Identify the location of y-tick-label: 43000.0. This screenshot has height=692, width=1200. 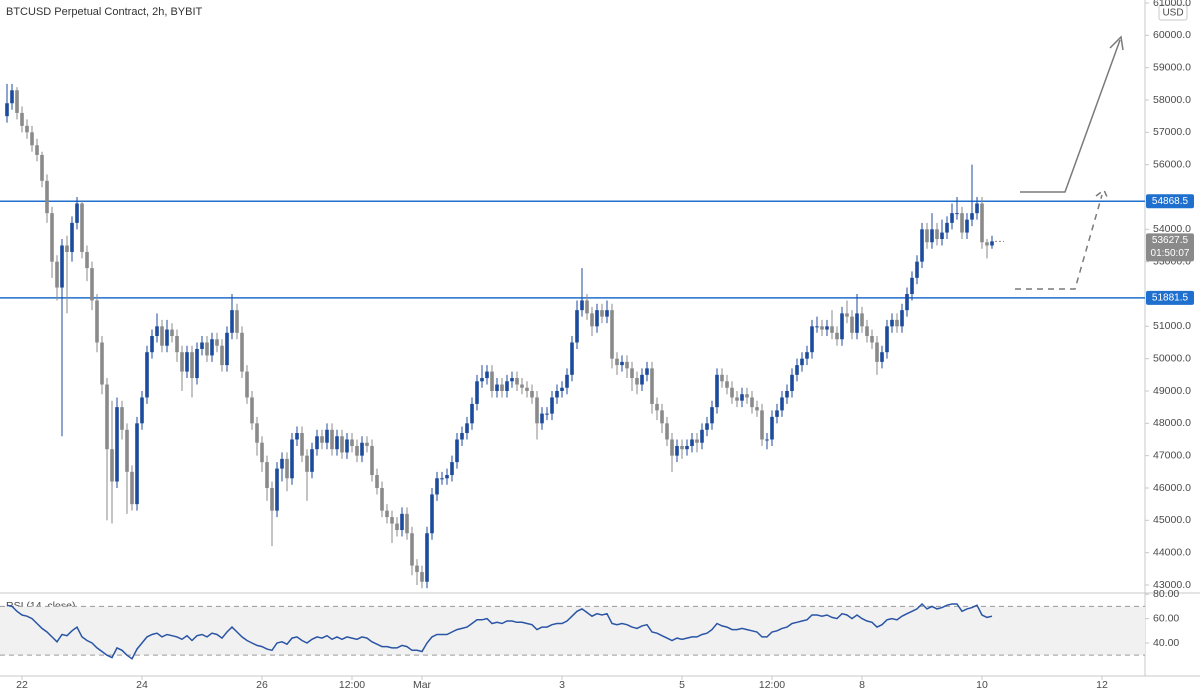
(1172, 585).